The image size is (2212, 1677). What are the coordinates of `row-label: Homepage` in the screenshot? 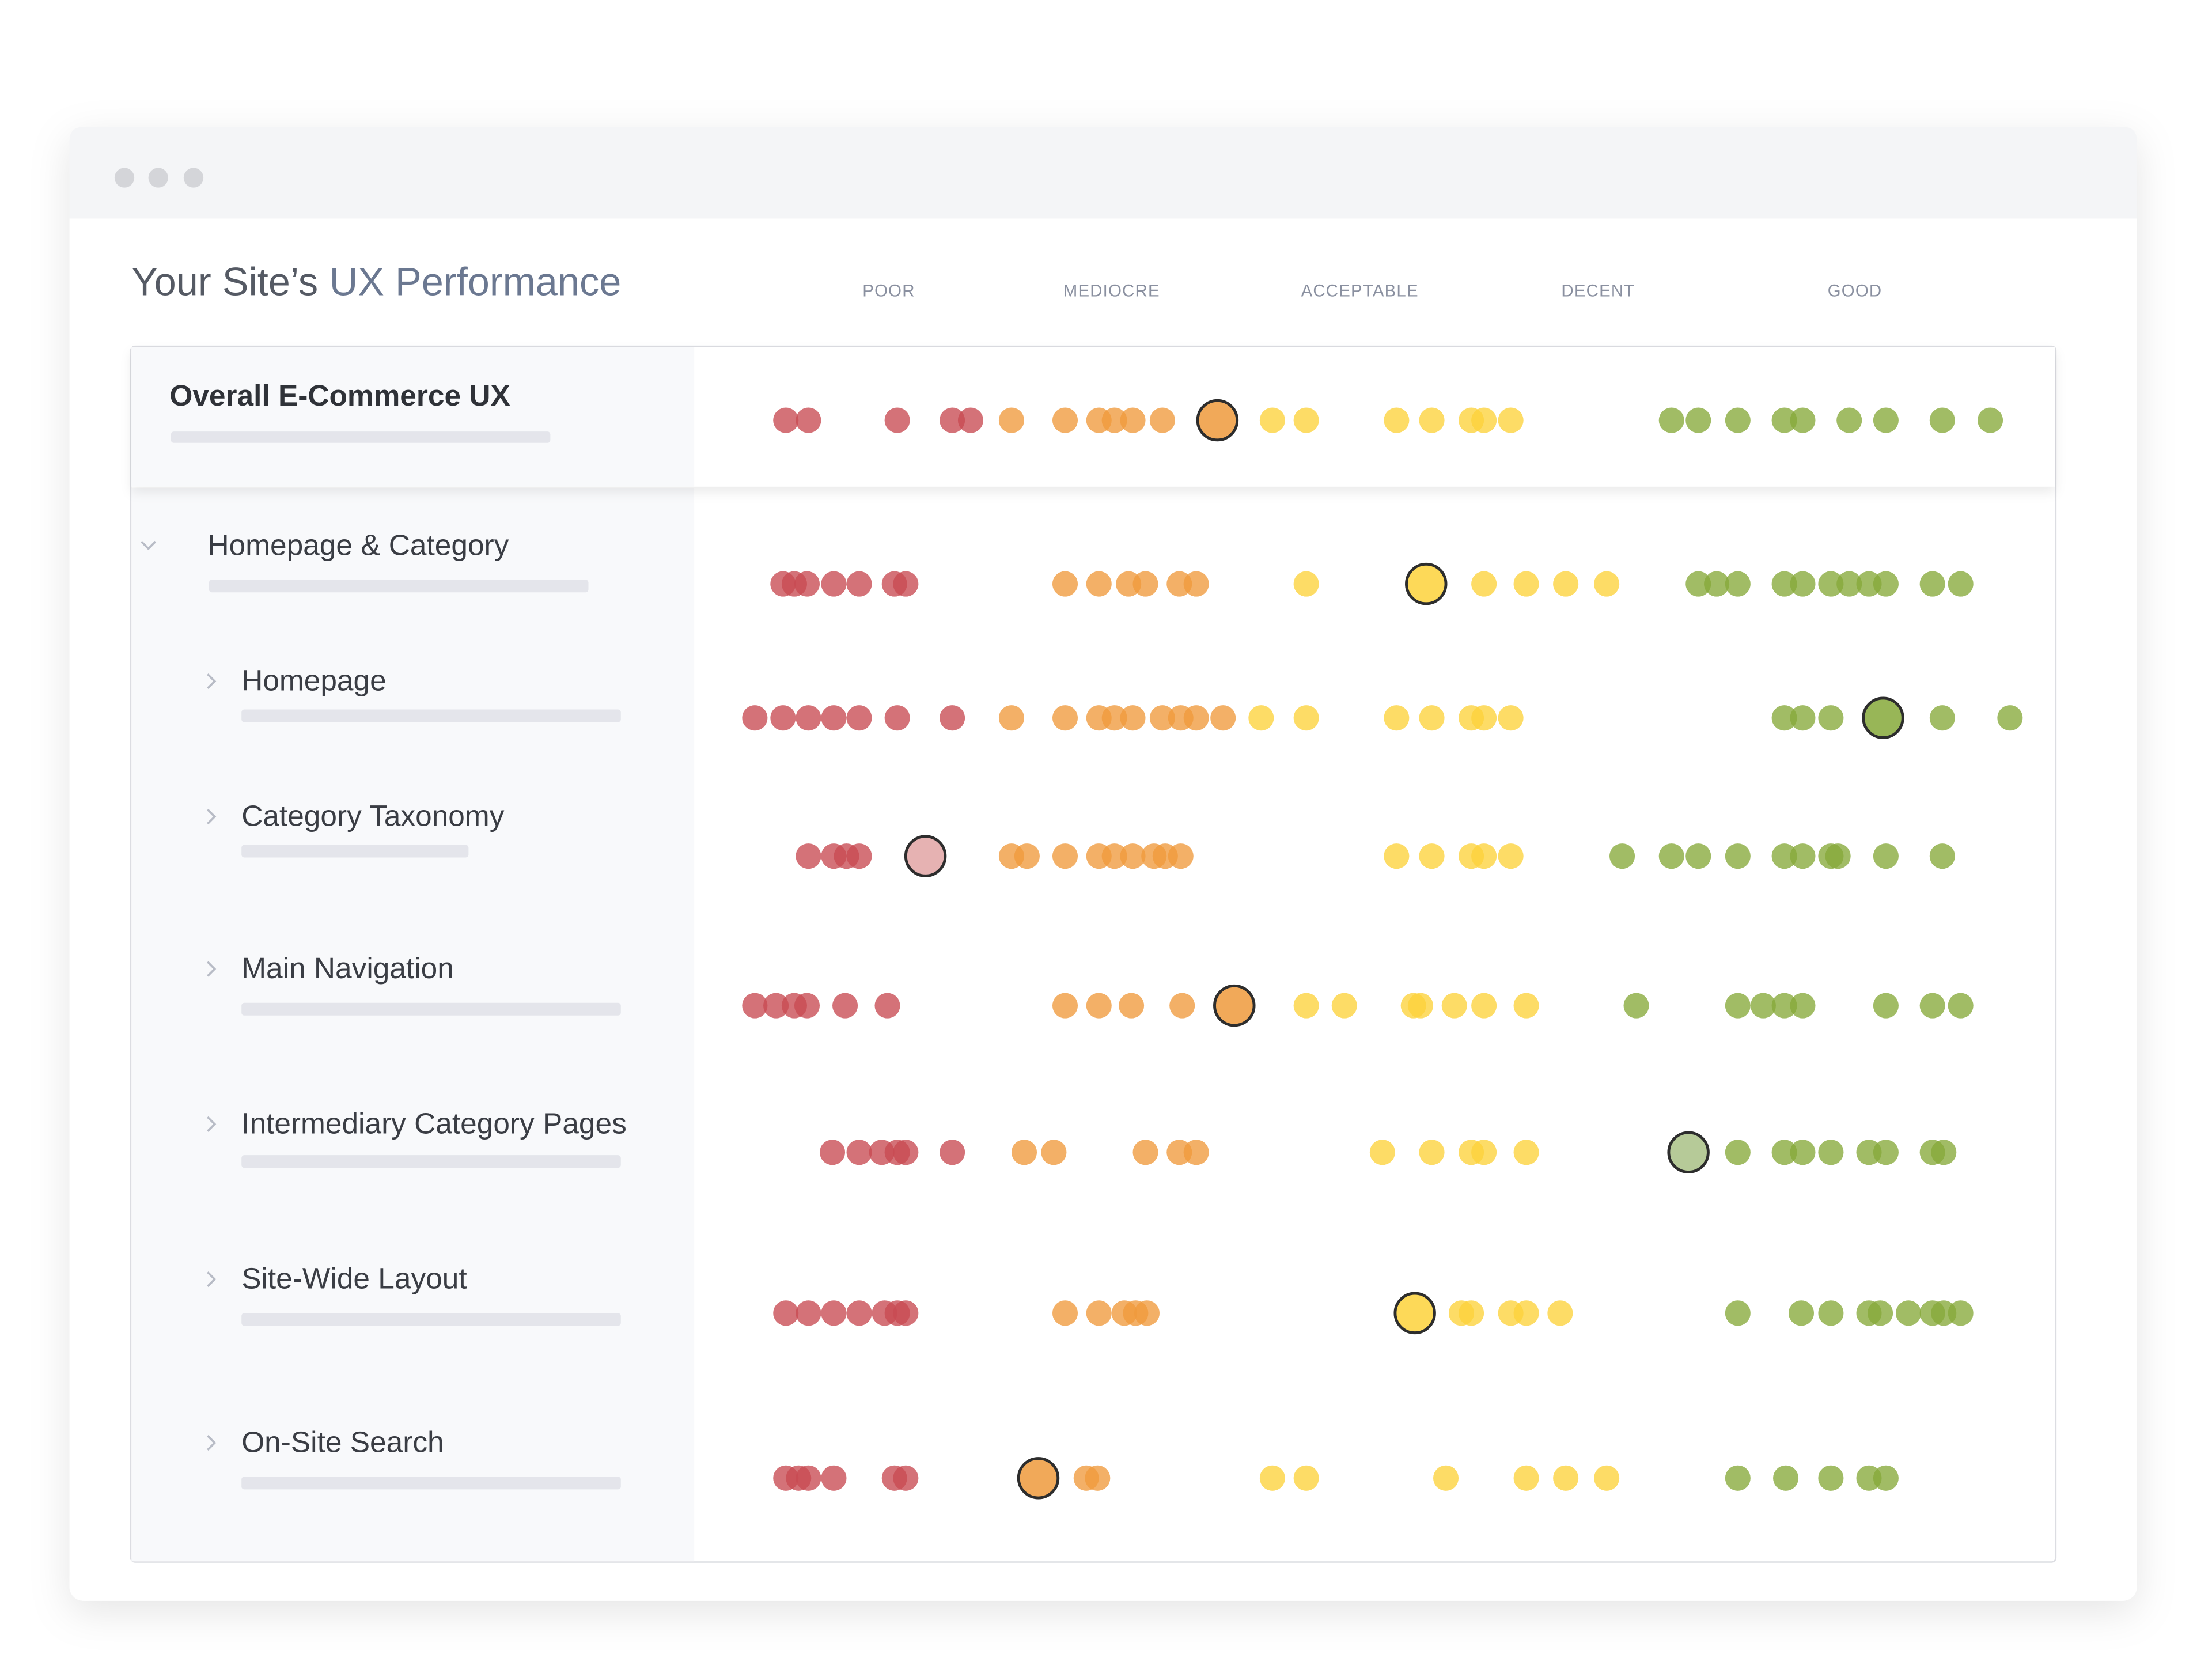 It's located at (313, 680).